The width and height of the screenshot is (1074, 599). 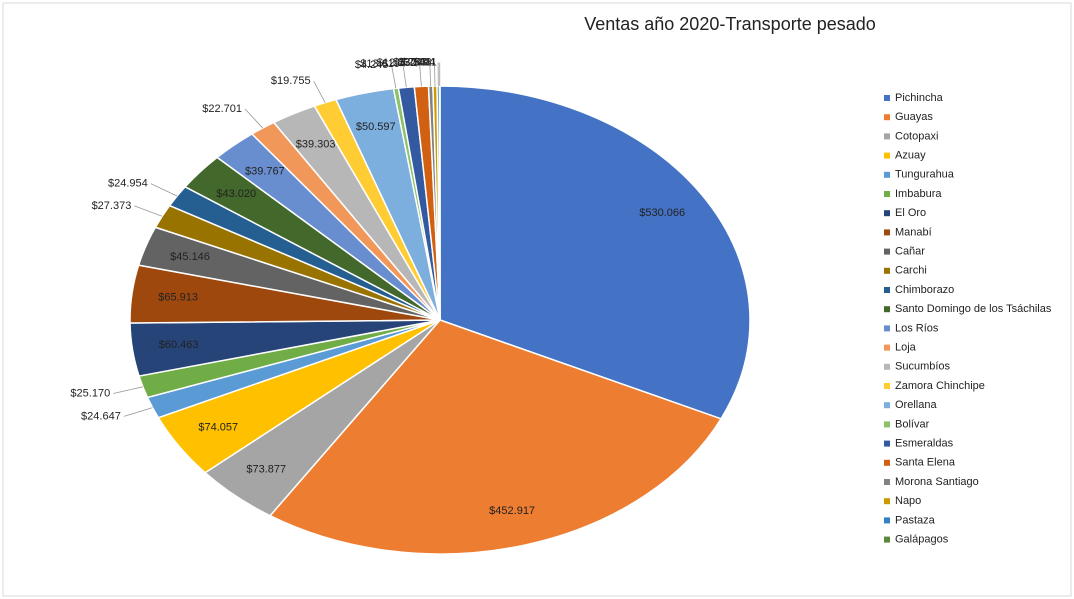 I want to click on data-label: $3.508, so click(x=415, y=63).